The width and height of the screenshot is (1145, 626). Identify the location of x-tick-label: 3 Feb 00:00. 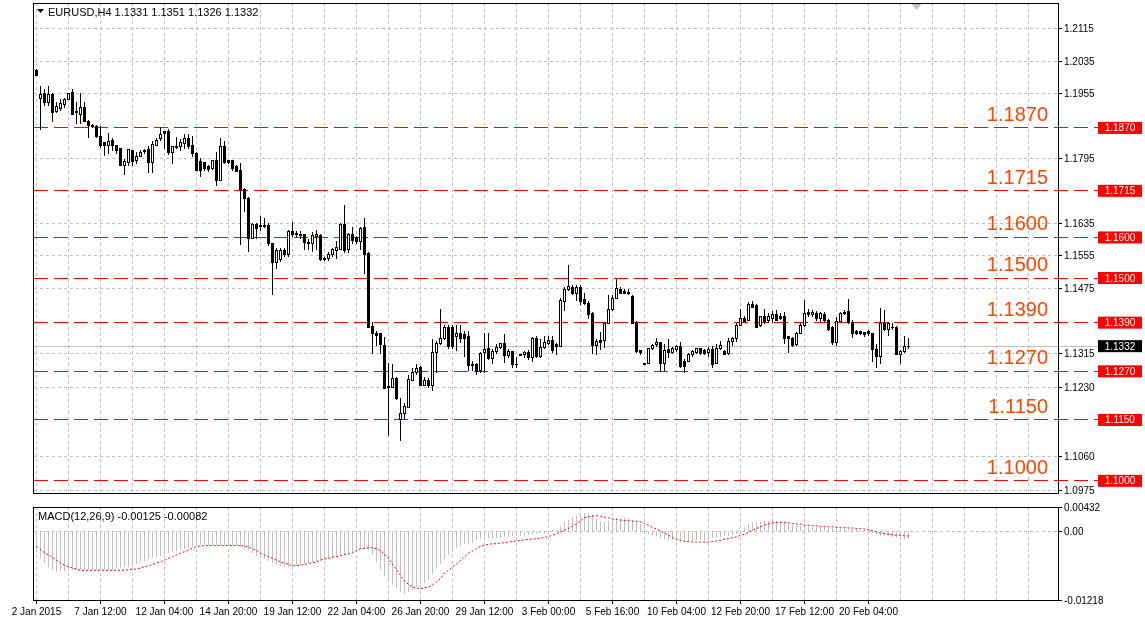
(548, 611).